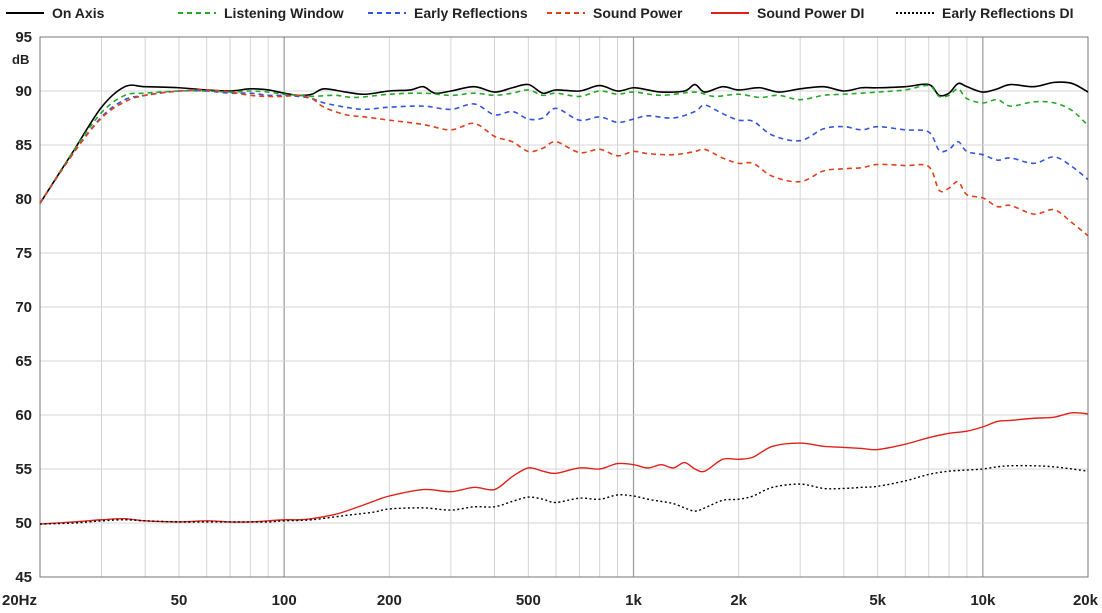 The width and height of the screenshot is (1102, 613). I want to click on y-tick-label: 85, so click(23, 145).